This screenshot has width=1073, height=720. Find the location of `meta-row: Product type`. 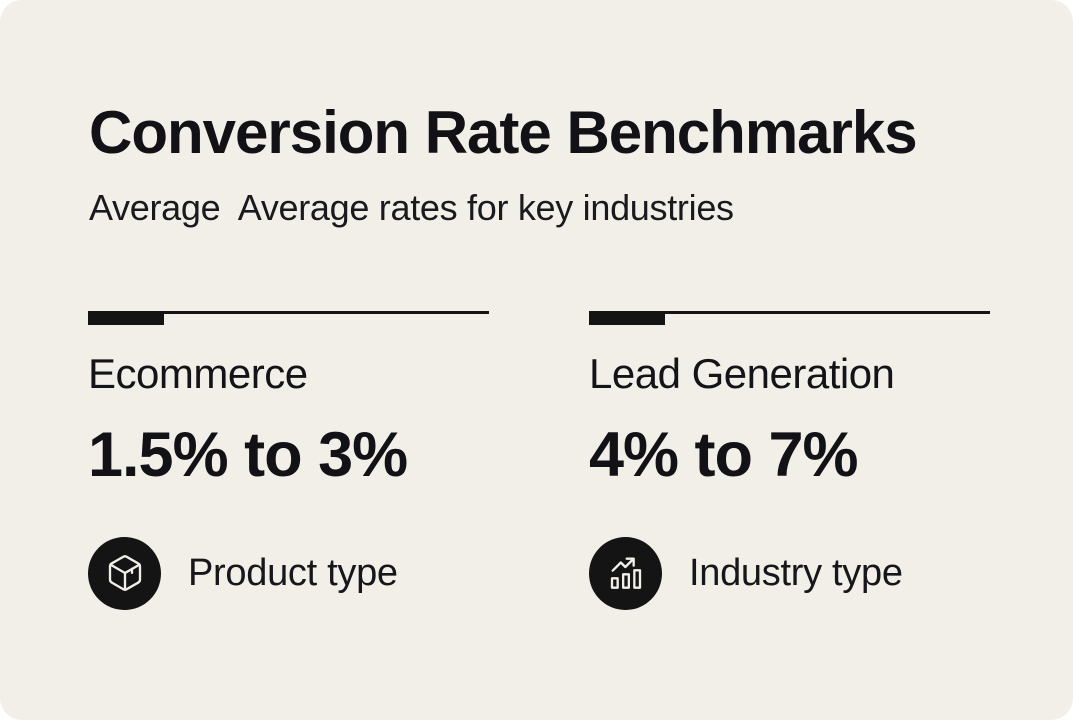

meta-row: Product type is located at coordinates (288, 573).